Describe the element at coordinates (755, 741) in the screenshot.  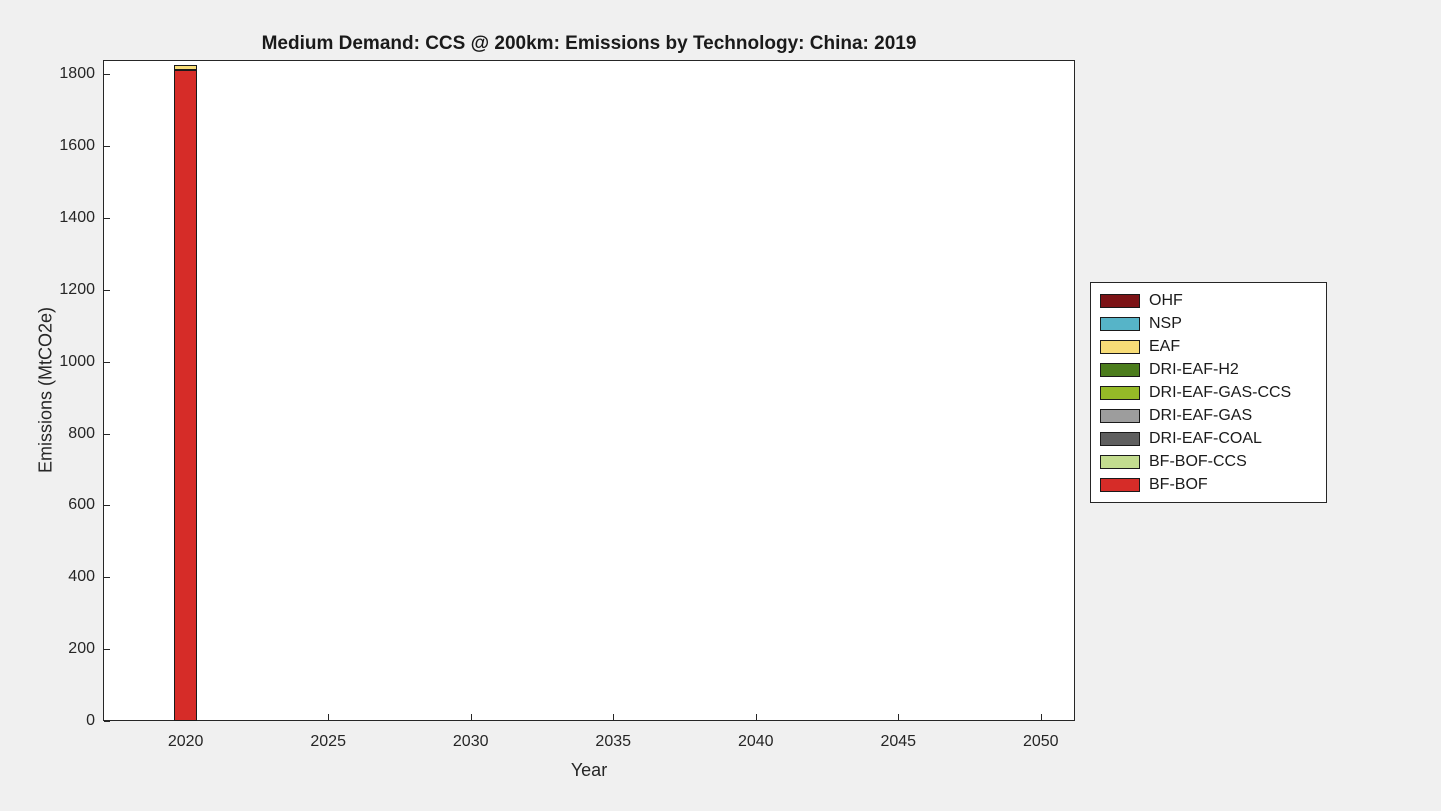
I see `x-tick-label: 2040` at that location.